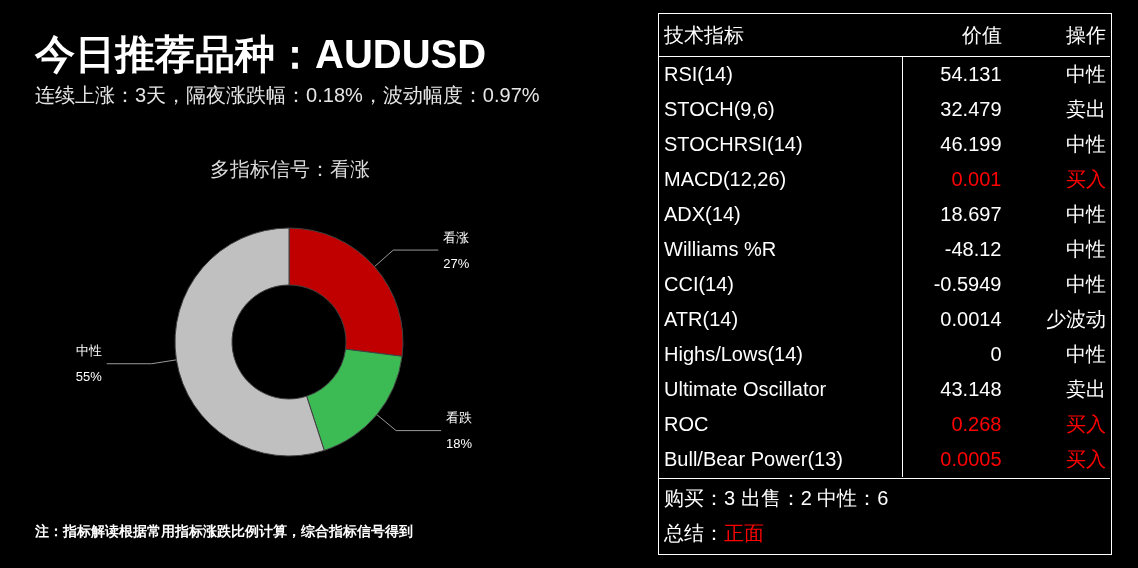 The image size is (1138, 568). Describe the element at coordinates (456, 263) in the screenshot. I see `data-label: 27%` at that location.